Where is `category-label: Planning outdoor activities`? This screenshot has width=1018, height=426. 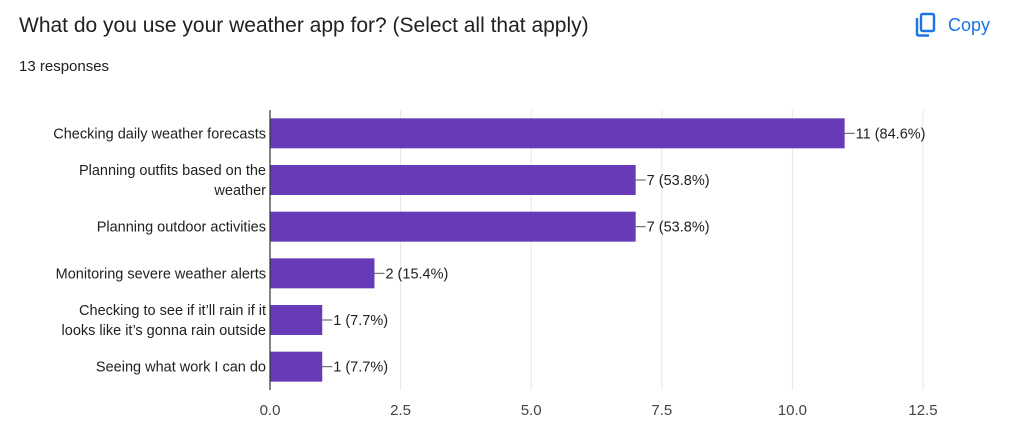 category-label: Planning outdoor activities is located at coordinates (181, 228).